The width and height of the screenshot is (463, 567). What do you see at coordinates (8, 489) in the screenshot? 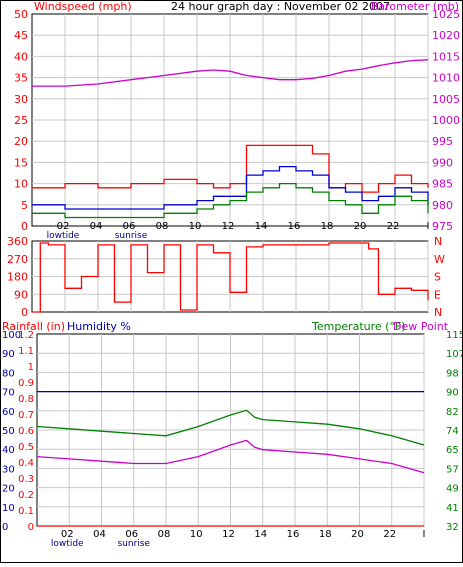
I see `humidity-tick-8: 20` at bounding box center [8, 489].